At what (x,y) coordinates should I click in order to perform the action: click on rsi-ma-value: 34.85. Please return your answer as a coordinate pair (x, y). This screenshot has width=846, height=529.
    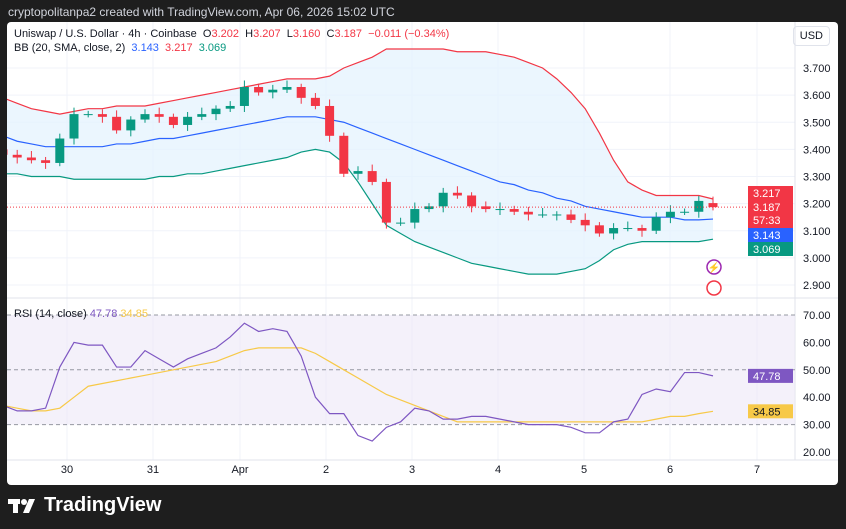
    Looking at the image, I should click on (134, 314).